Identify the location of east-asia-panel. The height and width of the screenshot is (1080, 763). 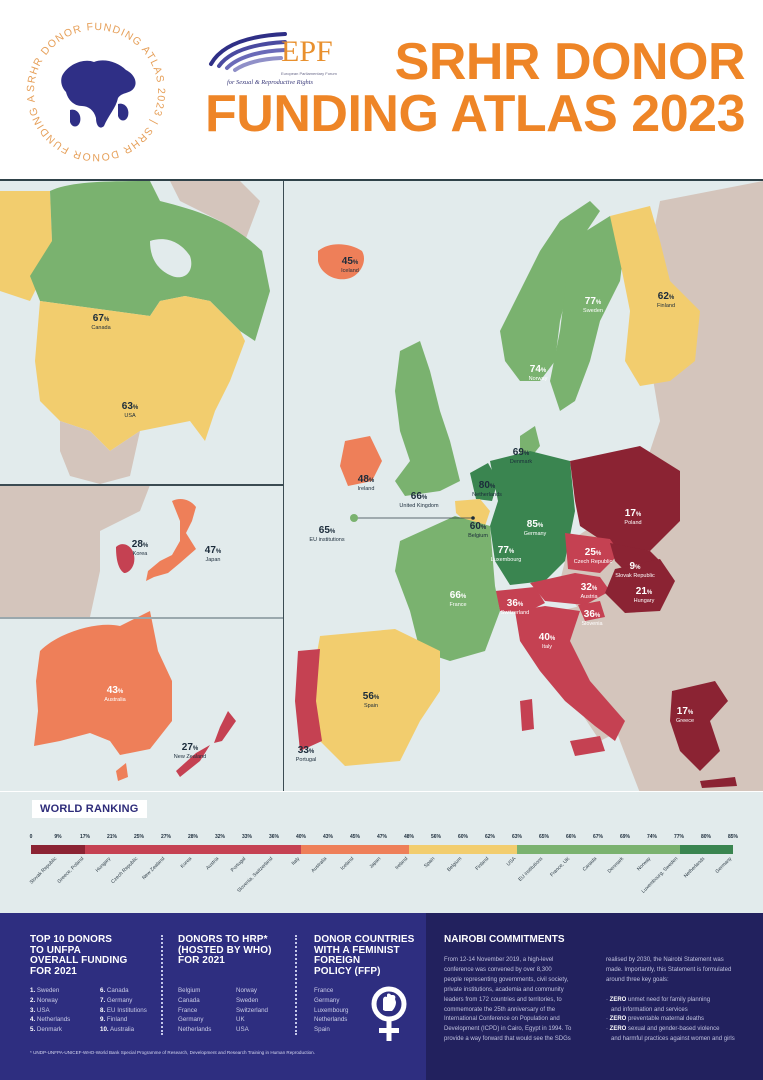
(98, 551).